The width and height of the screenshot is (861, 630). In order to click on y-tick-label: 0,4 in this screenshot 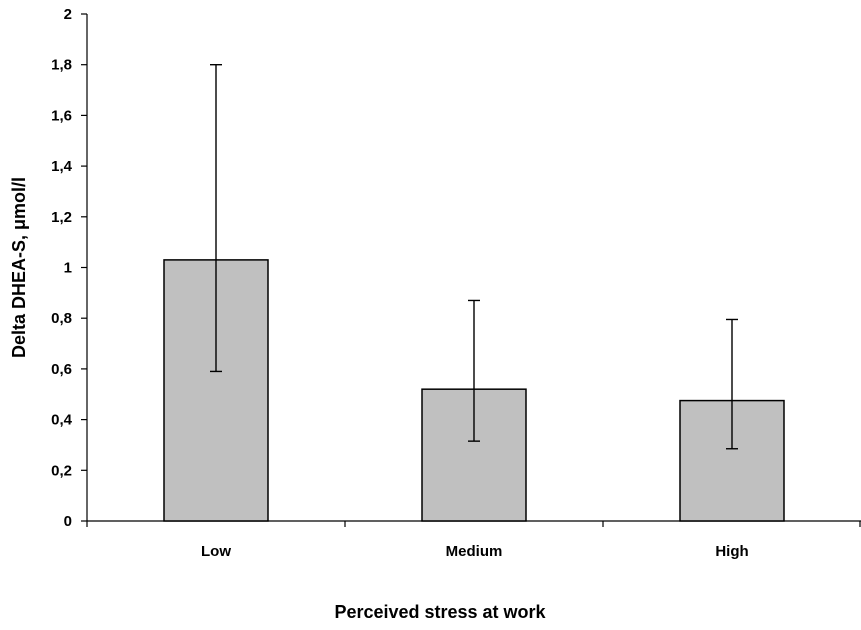, I will do `click(62, 420)`.